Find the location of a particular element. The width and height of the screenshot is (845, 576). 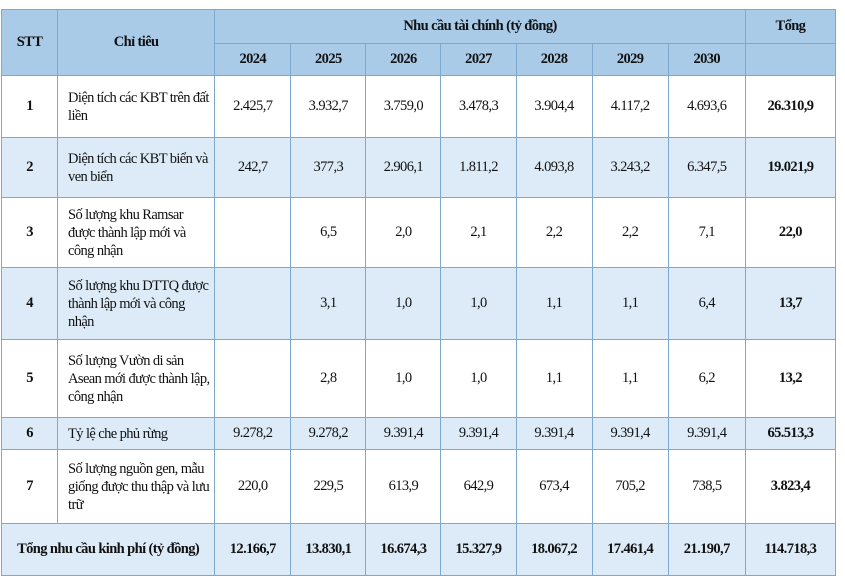

cell-2029: 4.117,2 is located at coordinates (630, 106).